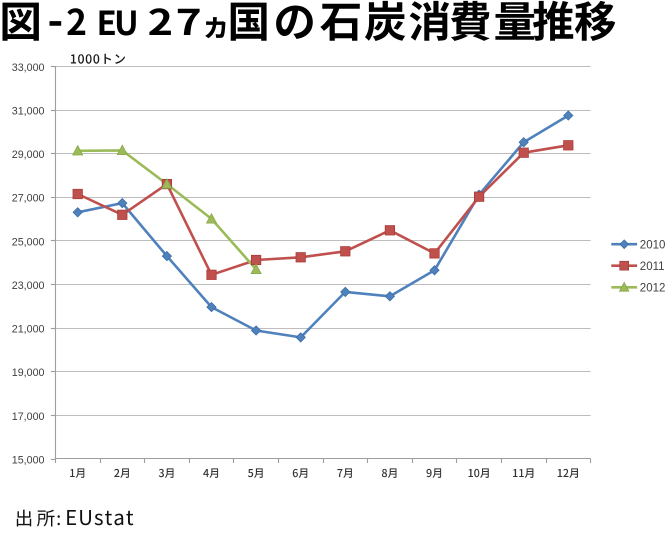 The width and height of the screenshot is (670, 541). Describe the element at coordinates (28, 155) in the screenshot. I see `svg-text: 29,000` at that location.